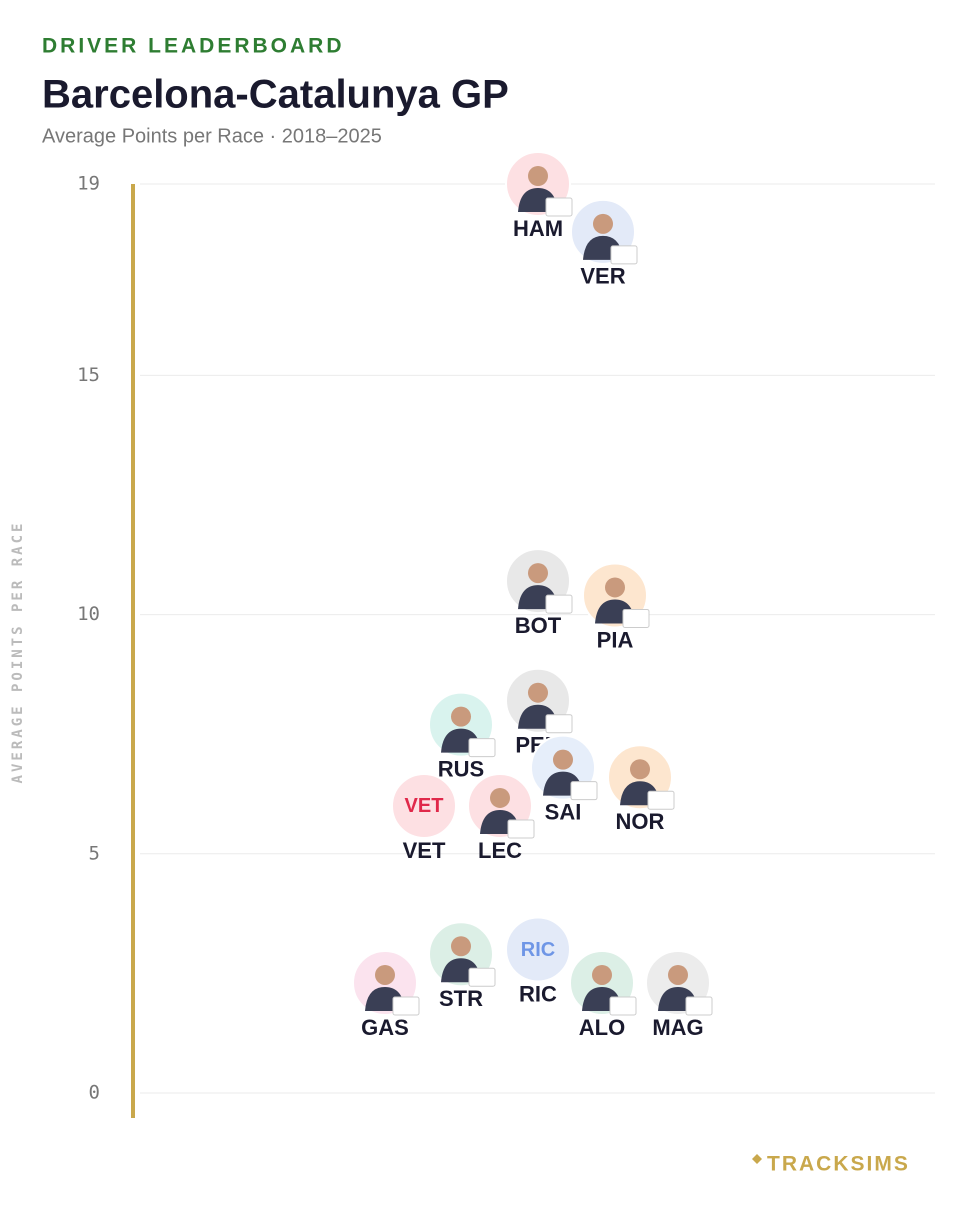 This screenshot has width=960, height=1205. What do you see at coordinates (838, 1164) in the screenshot?
I see `brand: TRACKSIMS` at bounding box center [838, 1164].